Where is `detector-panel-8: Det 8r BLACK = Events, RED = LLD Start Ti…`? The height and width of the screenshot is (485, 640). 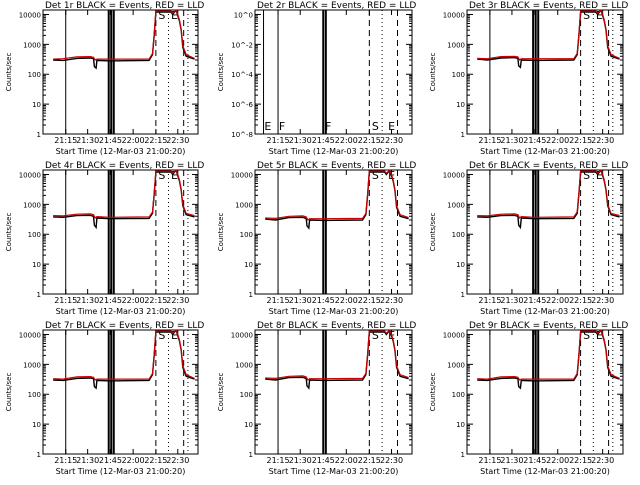 detector-panel-8: Det 8r BLACK = Events, RED = LLD Start Ti… is located at coordinates (316, 398).